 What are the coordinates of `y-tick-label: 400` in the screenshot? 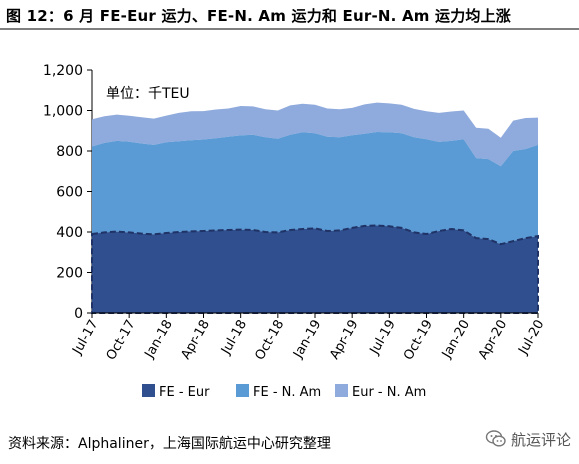 It's located at (69, 233).